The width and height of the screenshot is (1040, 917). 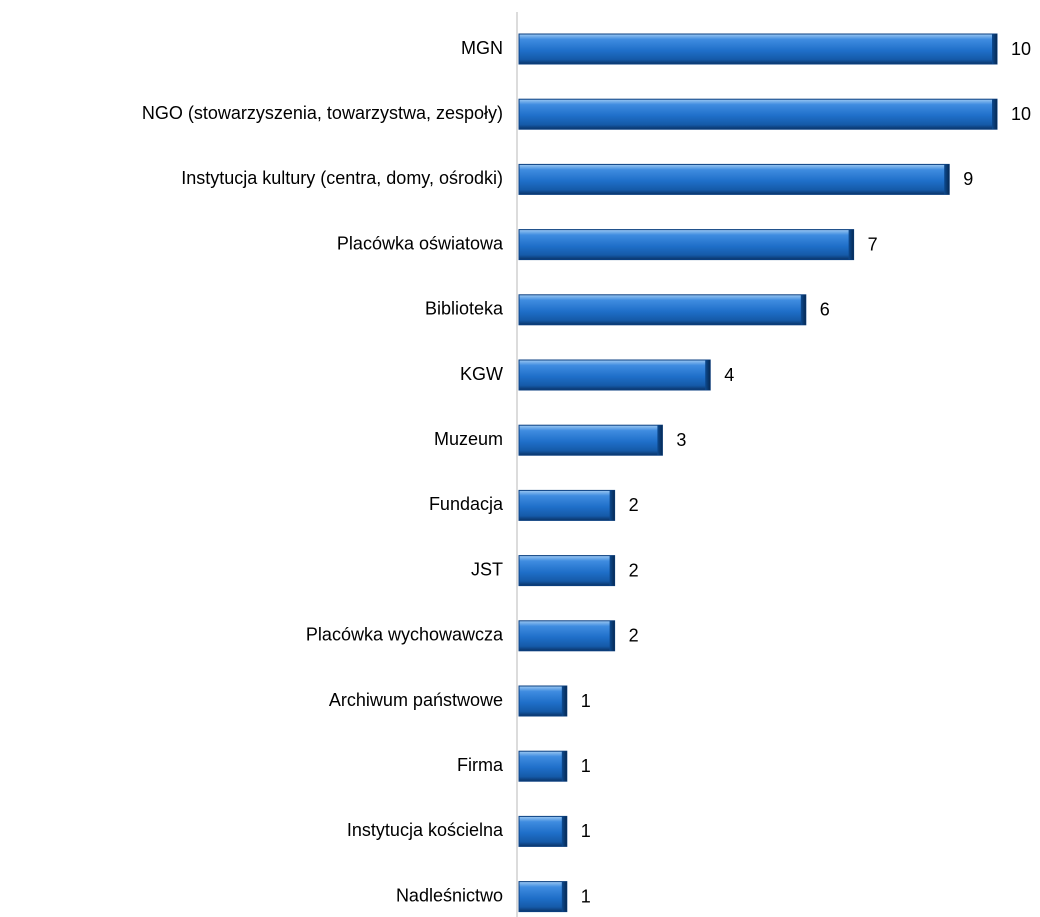 What do you see at coordinates (487, 569) in the screenshot?
I see `category-label: JST` at bounding box center [487, 569].